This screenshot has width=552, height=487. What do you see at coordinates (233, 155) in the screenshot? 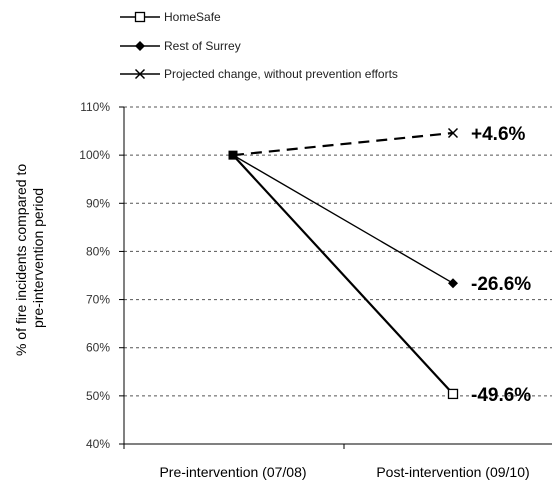
I see `data-point-marker-start` at bounding box center [233, 155].